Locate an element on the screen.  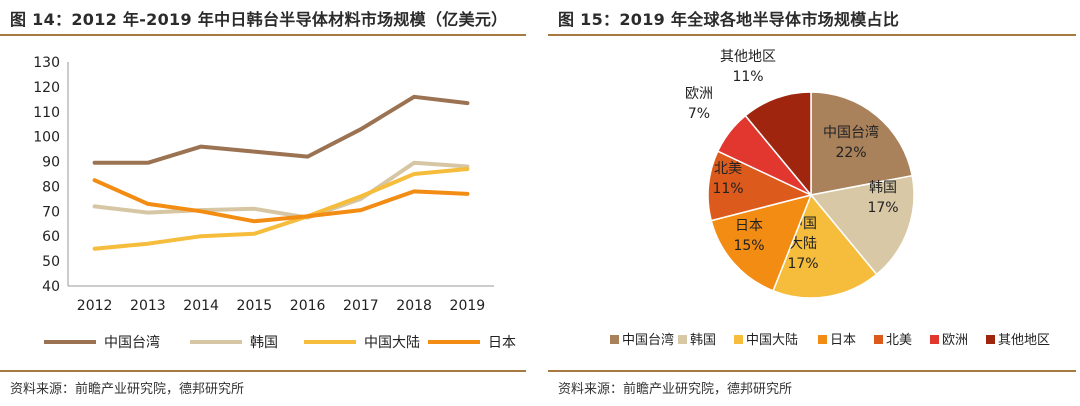
slice-value-label: 15% is located at coordinates (748, 246).